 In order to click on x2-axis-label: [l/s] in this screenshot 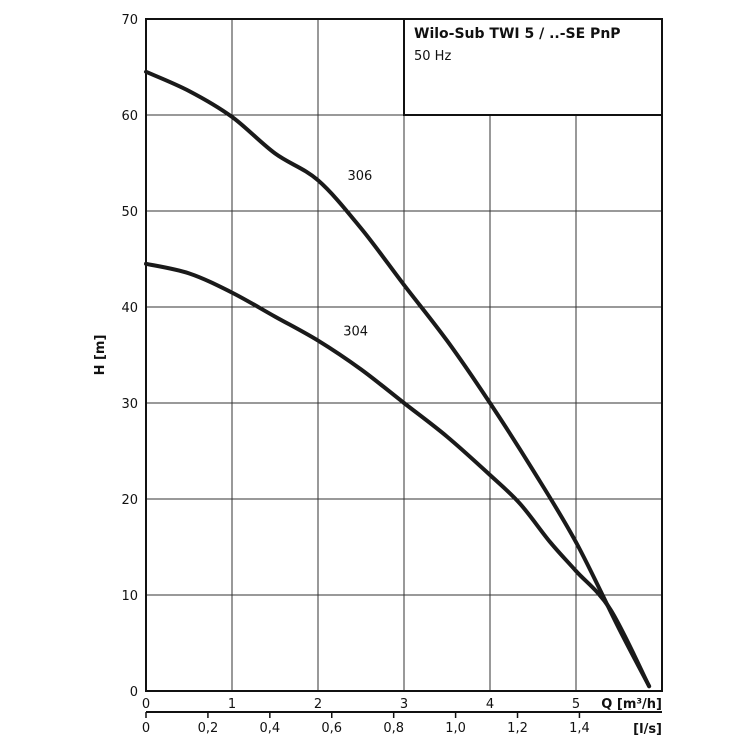, I will do `click(647, 729)`.